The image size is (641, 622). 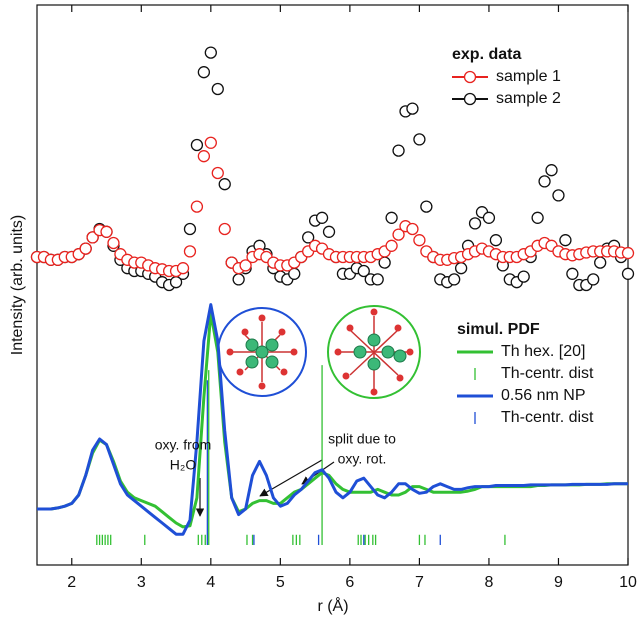 I want to click on legend-title: simul. PDF, so click(x=498, y=329).